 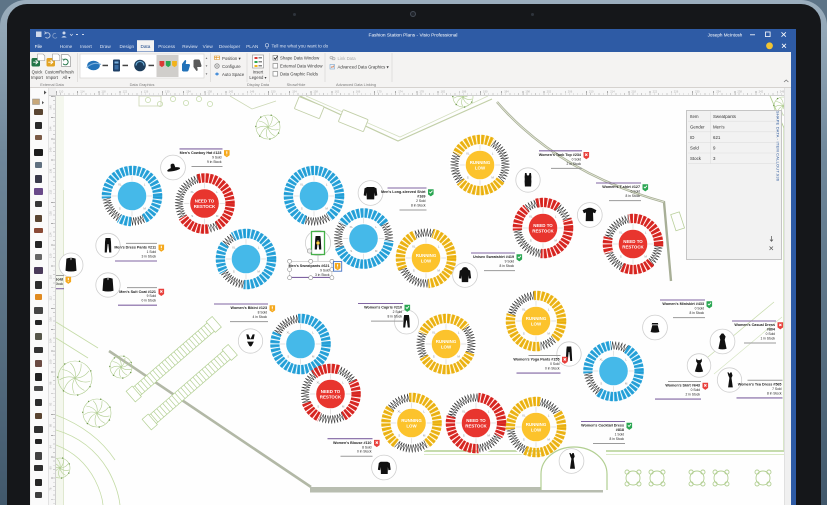 What do you see at coordinates (299, 74) in the screenshot?
I see `svg-text: Data Graphic Fields` at bounding box center [299, 74].